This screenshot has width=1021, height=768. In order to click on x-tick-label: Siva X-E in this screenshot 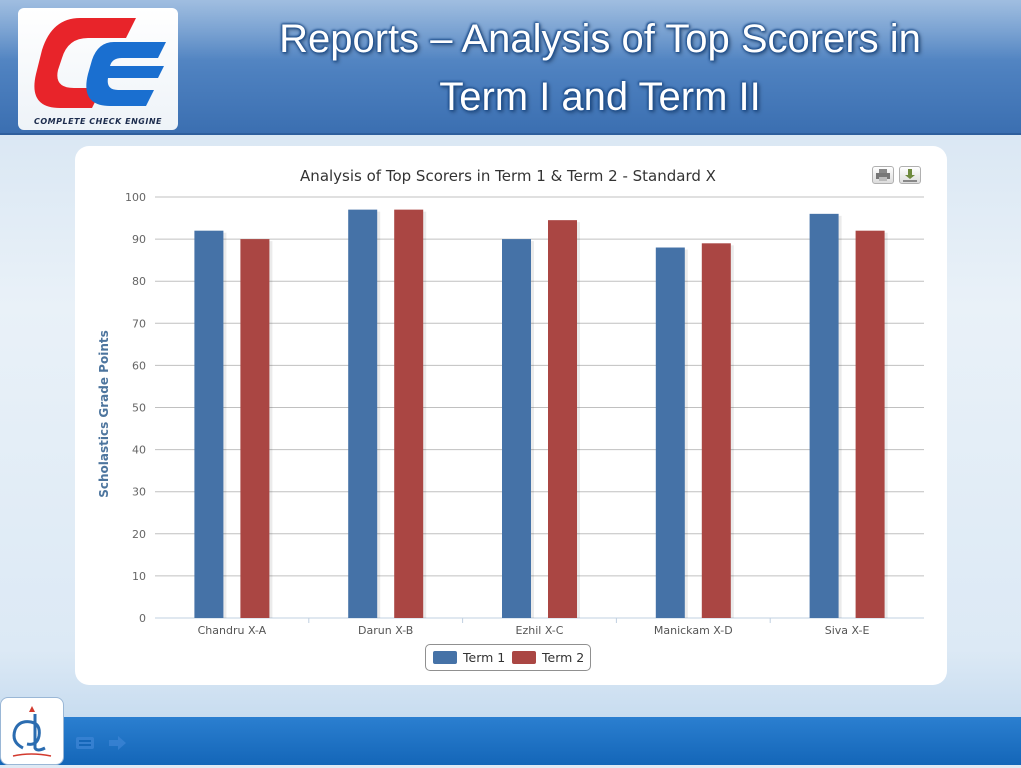, I will do `click(847, 630)`.